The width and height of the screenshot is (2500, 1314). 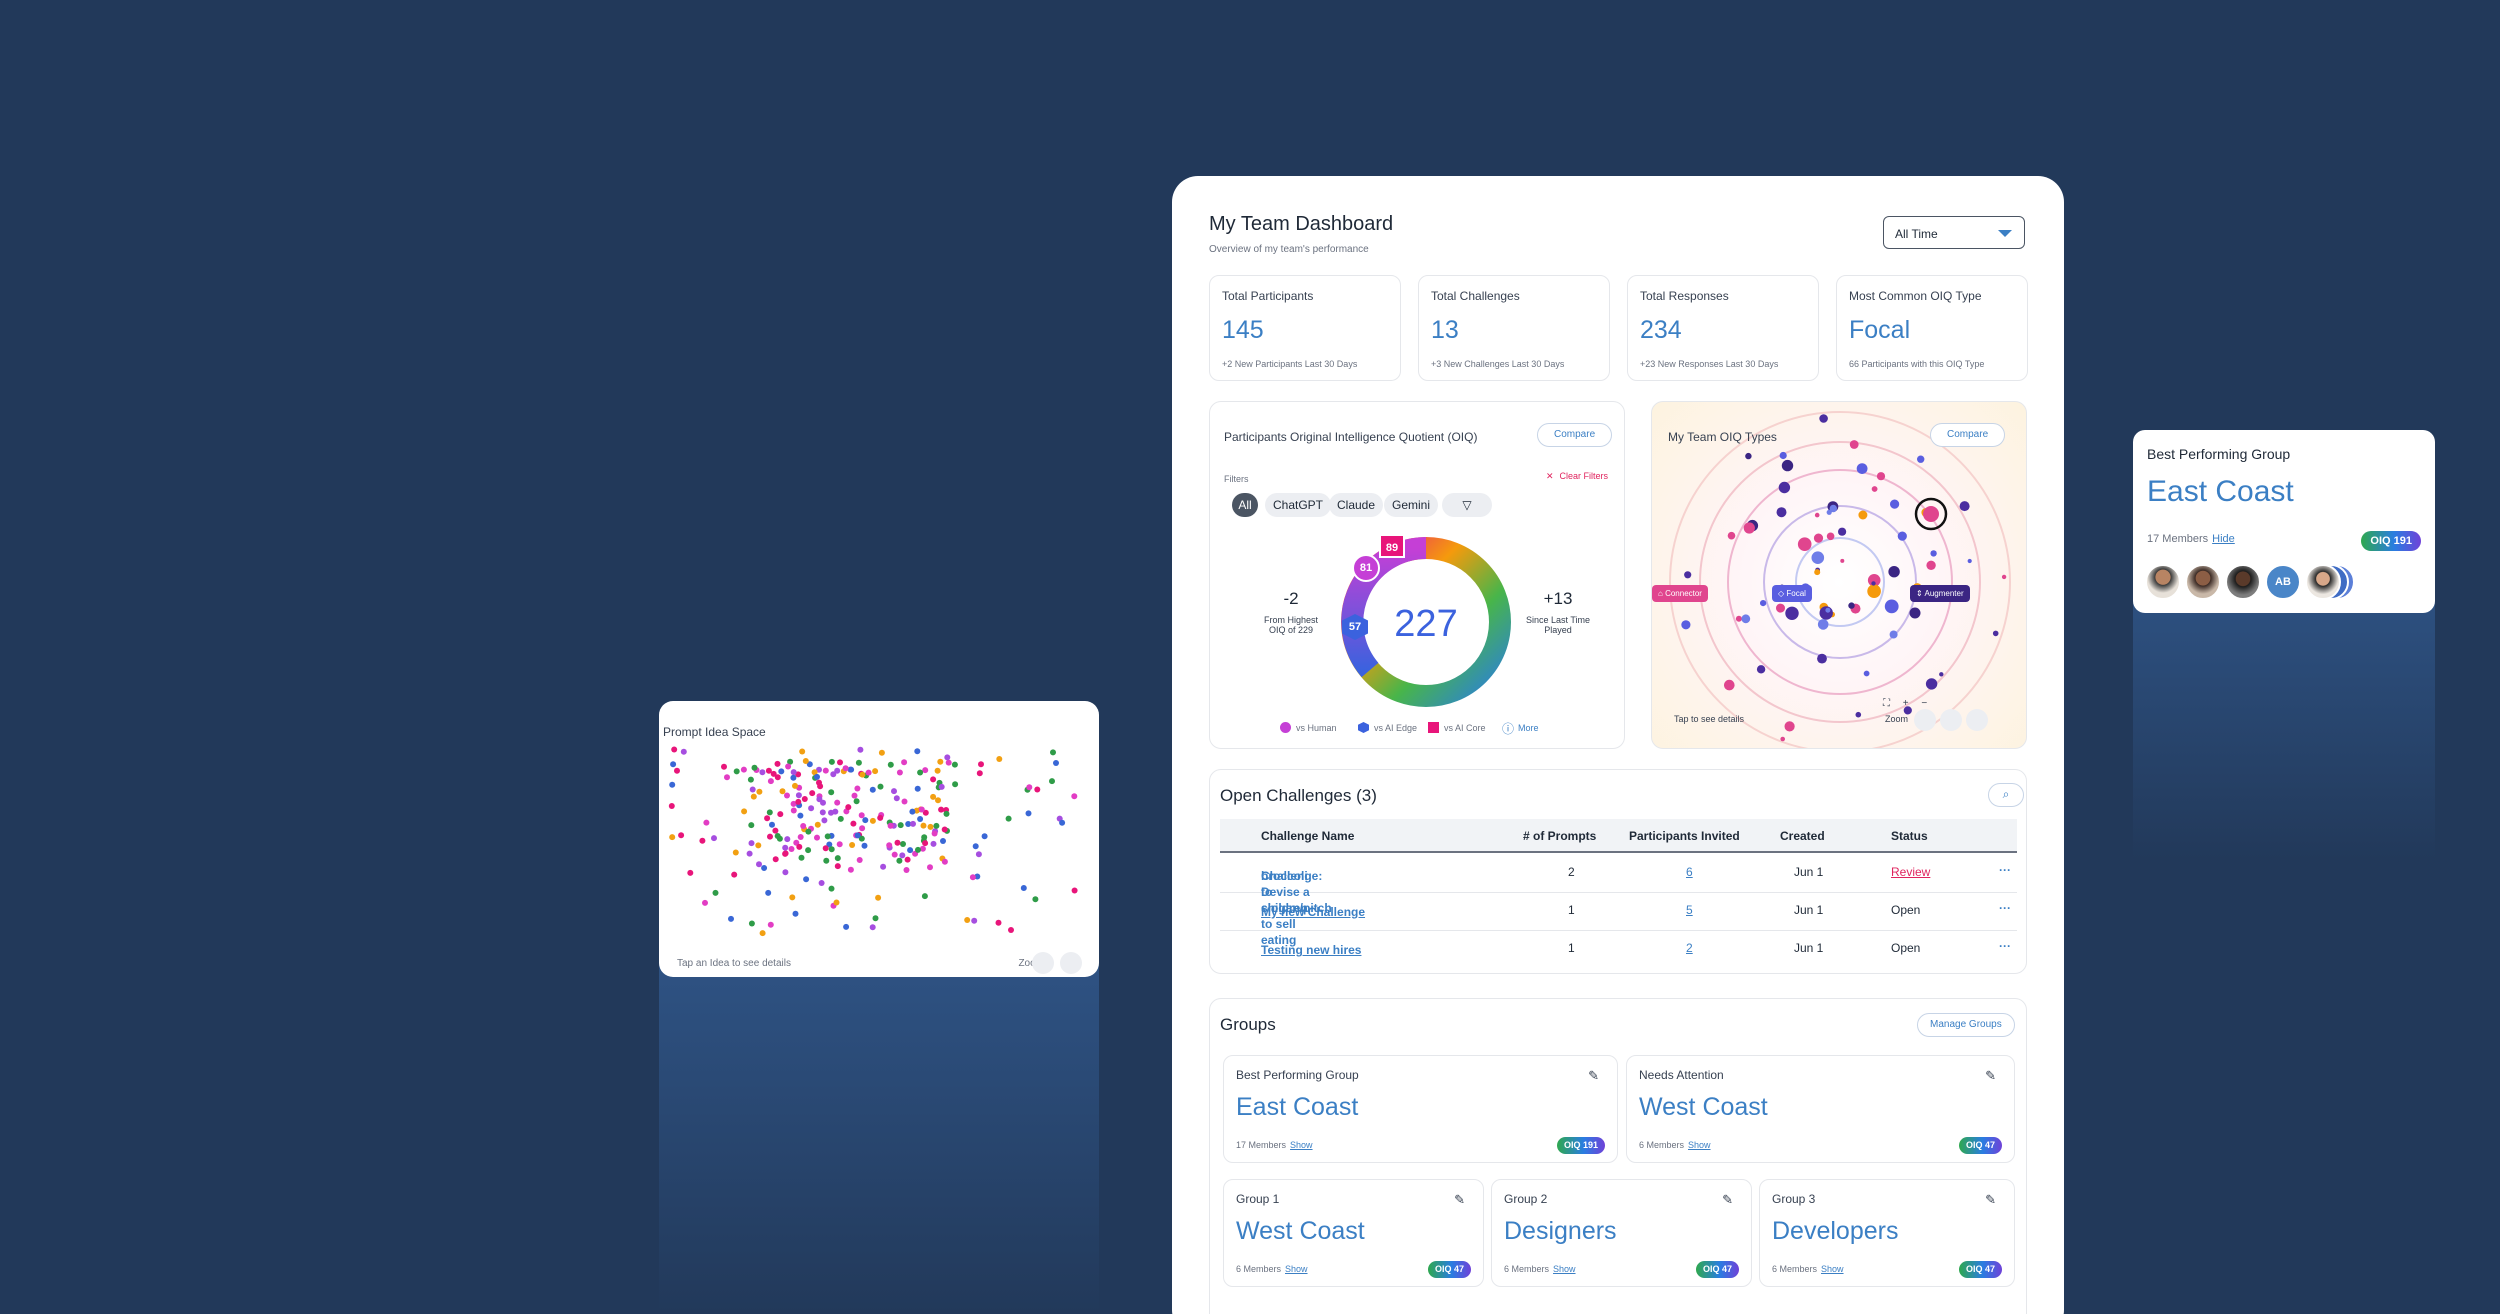 What do you see at coordinates (1689, 948) in the screenshot?
I see `invited-count: 2` at bounding box center [1689, 948].